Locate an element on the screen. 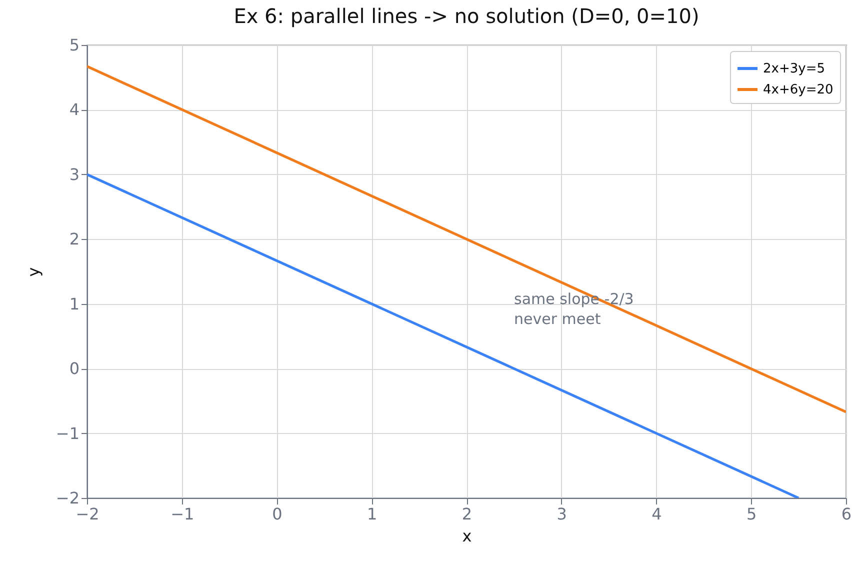 The height and width of the screenshot is (573, 867). y-tick-label: 4 is located at coordinates (74, 110).